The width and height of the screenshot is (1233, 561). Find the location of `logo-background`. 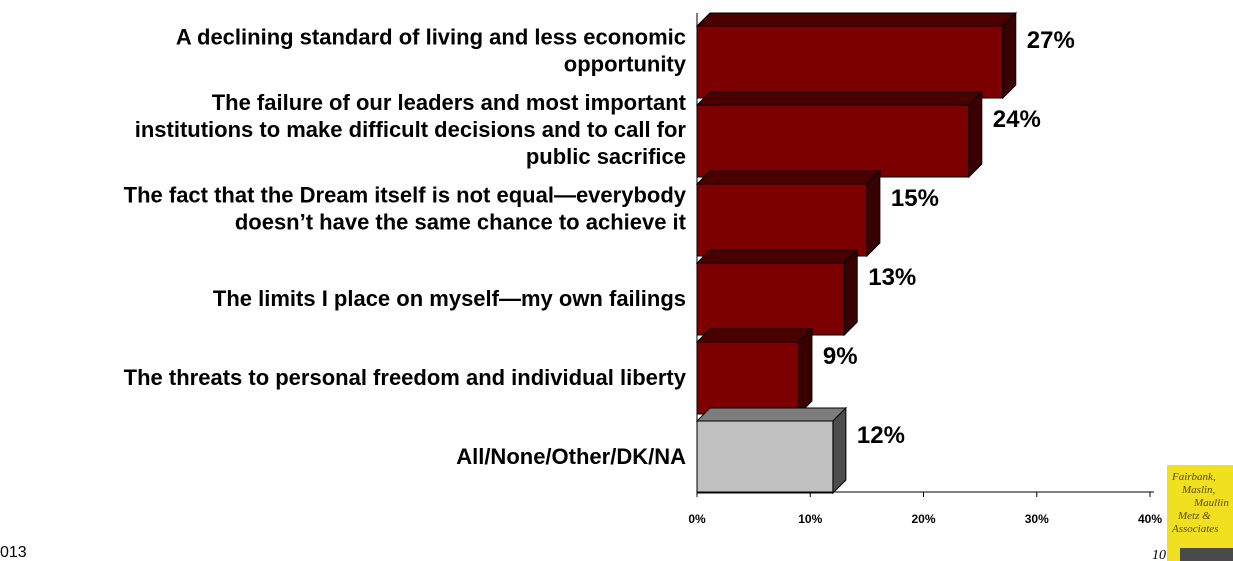

logo-background is located at coordinates (1200, 513).